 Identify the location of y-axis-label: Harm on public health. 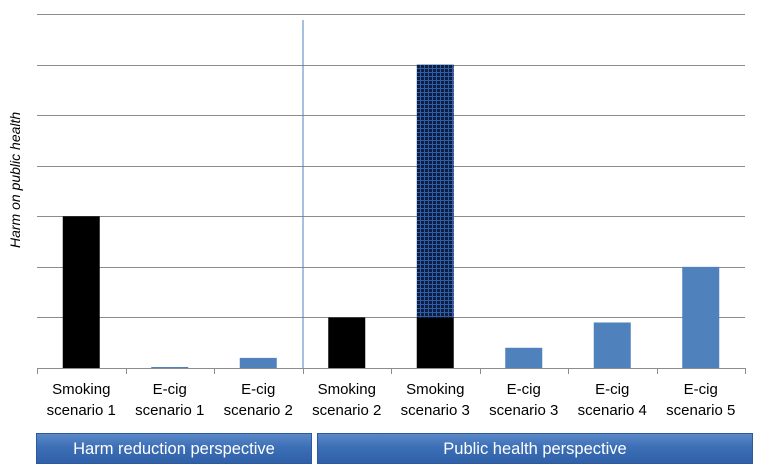
(15, 180).